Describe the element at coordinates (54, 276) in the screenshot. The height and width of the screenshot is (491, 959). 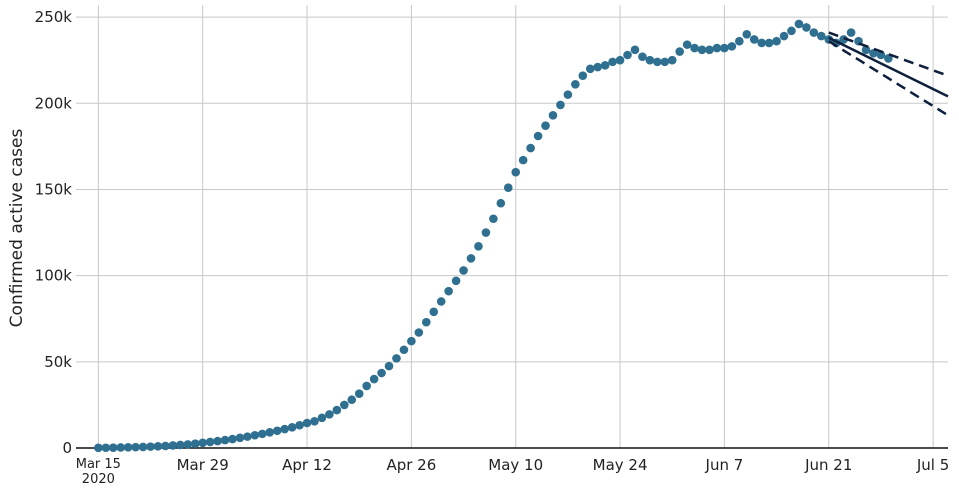
I see `y-tick-label: 100k` at that location.